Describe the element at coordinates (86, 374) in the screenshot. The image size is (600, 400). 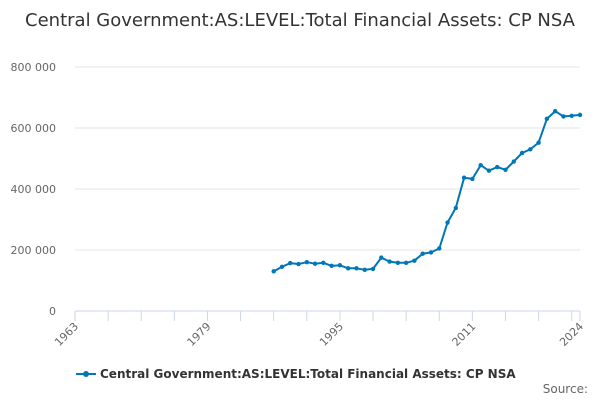
I see `legend-symbol-icon` at that location.